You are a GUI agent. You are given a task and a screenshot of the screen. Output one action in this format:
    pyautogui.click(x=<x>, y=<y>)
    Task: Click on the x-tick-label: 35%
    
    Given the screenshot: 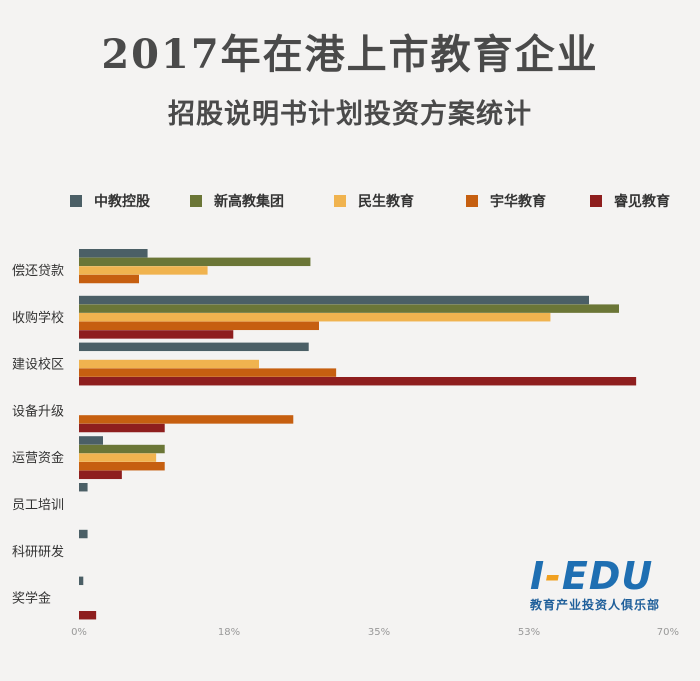 What is the action you would take?
    pyautogui.click(x=379, y=632)
    